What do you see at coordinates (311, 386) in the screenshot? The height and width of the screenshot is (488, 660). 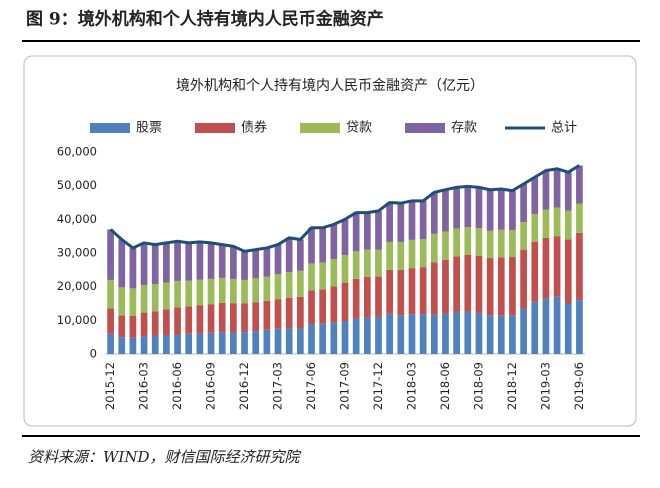 I see `x-tick-label: 2017-06` at bounding box center [311, 386].